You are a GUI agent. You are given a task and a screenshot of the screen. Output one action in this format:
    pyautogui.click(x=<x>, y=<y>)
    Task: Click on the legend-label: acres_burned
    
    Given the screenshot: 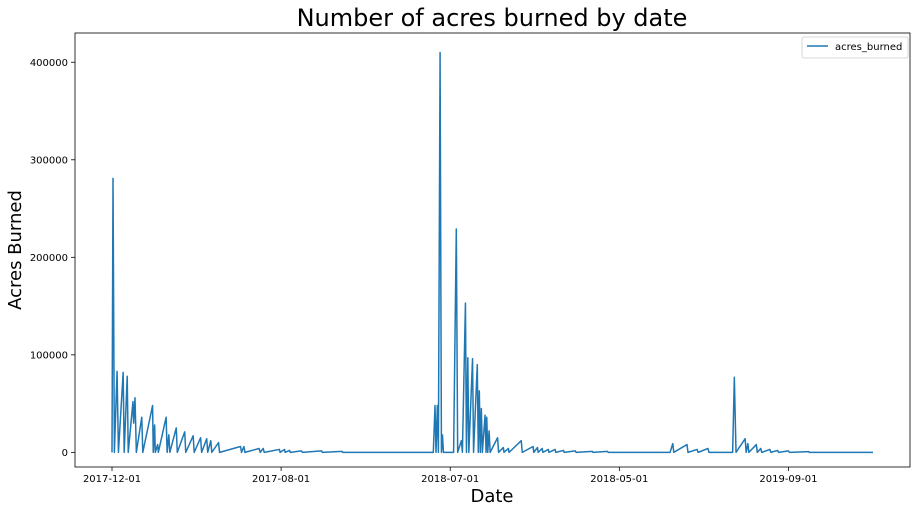 What is the action you would take?
    pyautogui.click(x=868, y=47)
    